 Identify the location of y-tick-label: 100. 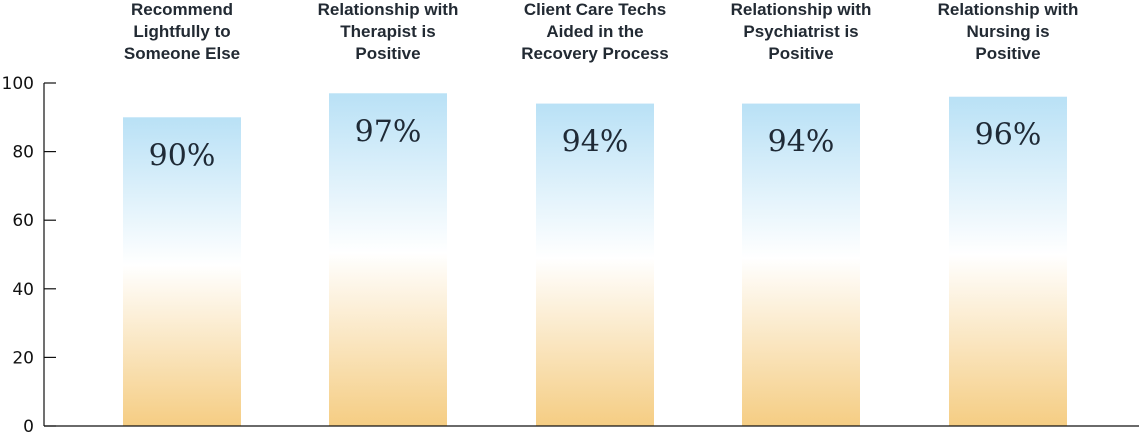
(18, 84).